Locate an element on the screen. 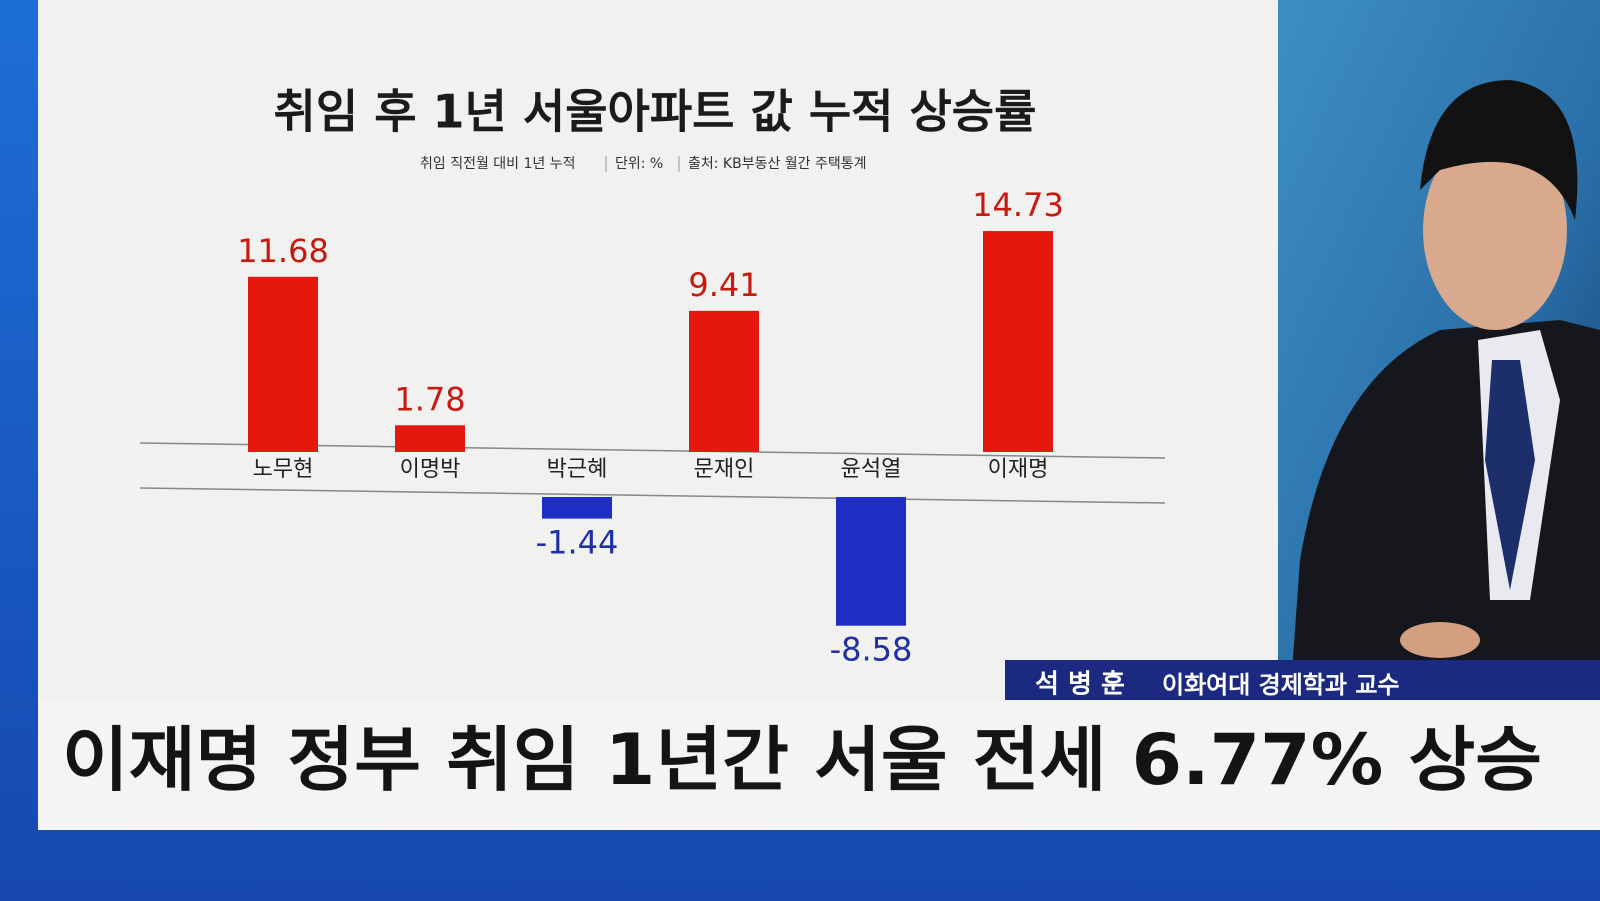 This screenshot has height=901, width=1600. category-label: 이명박 is located at coordinates (430, 469).